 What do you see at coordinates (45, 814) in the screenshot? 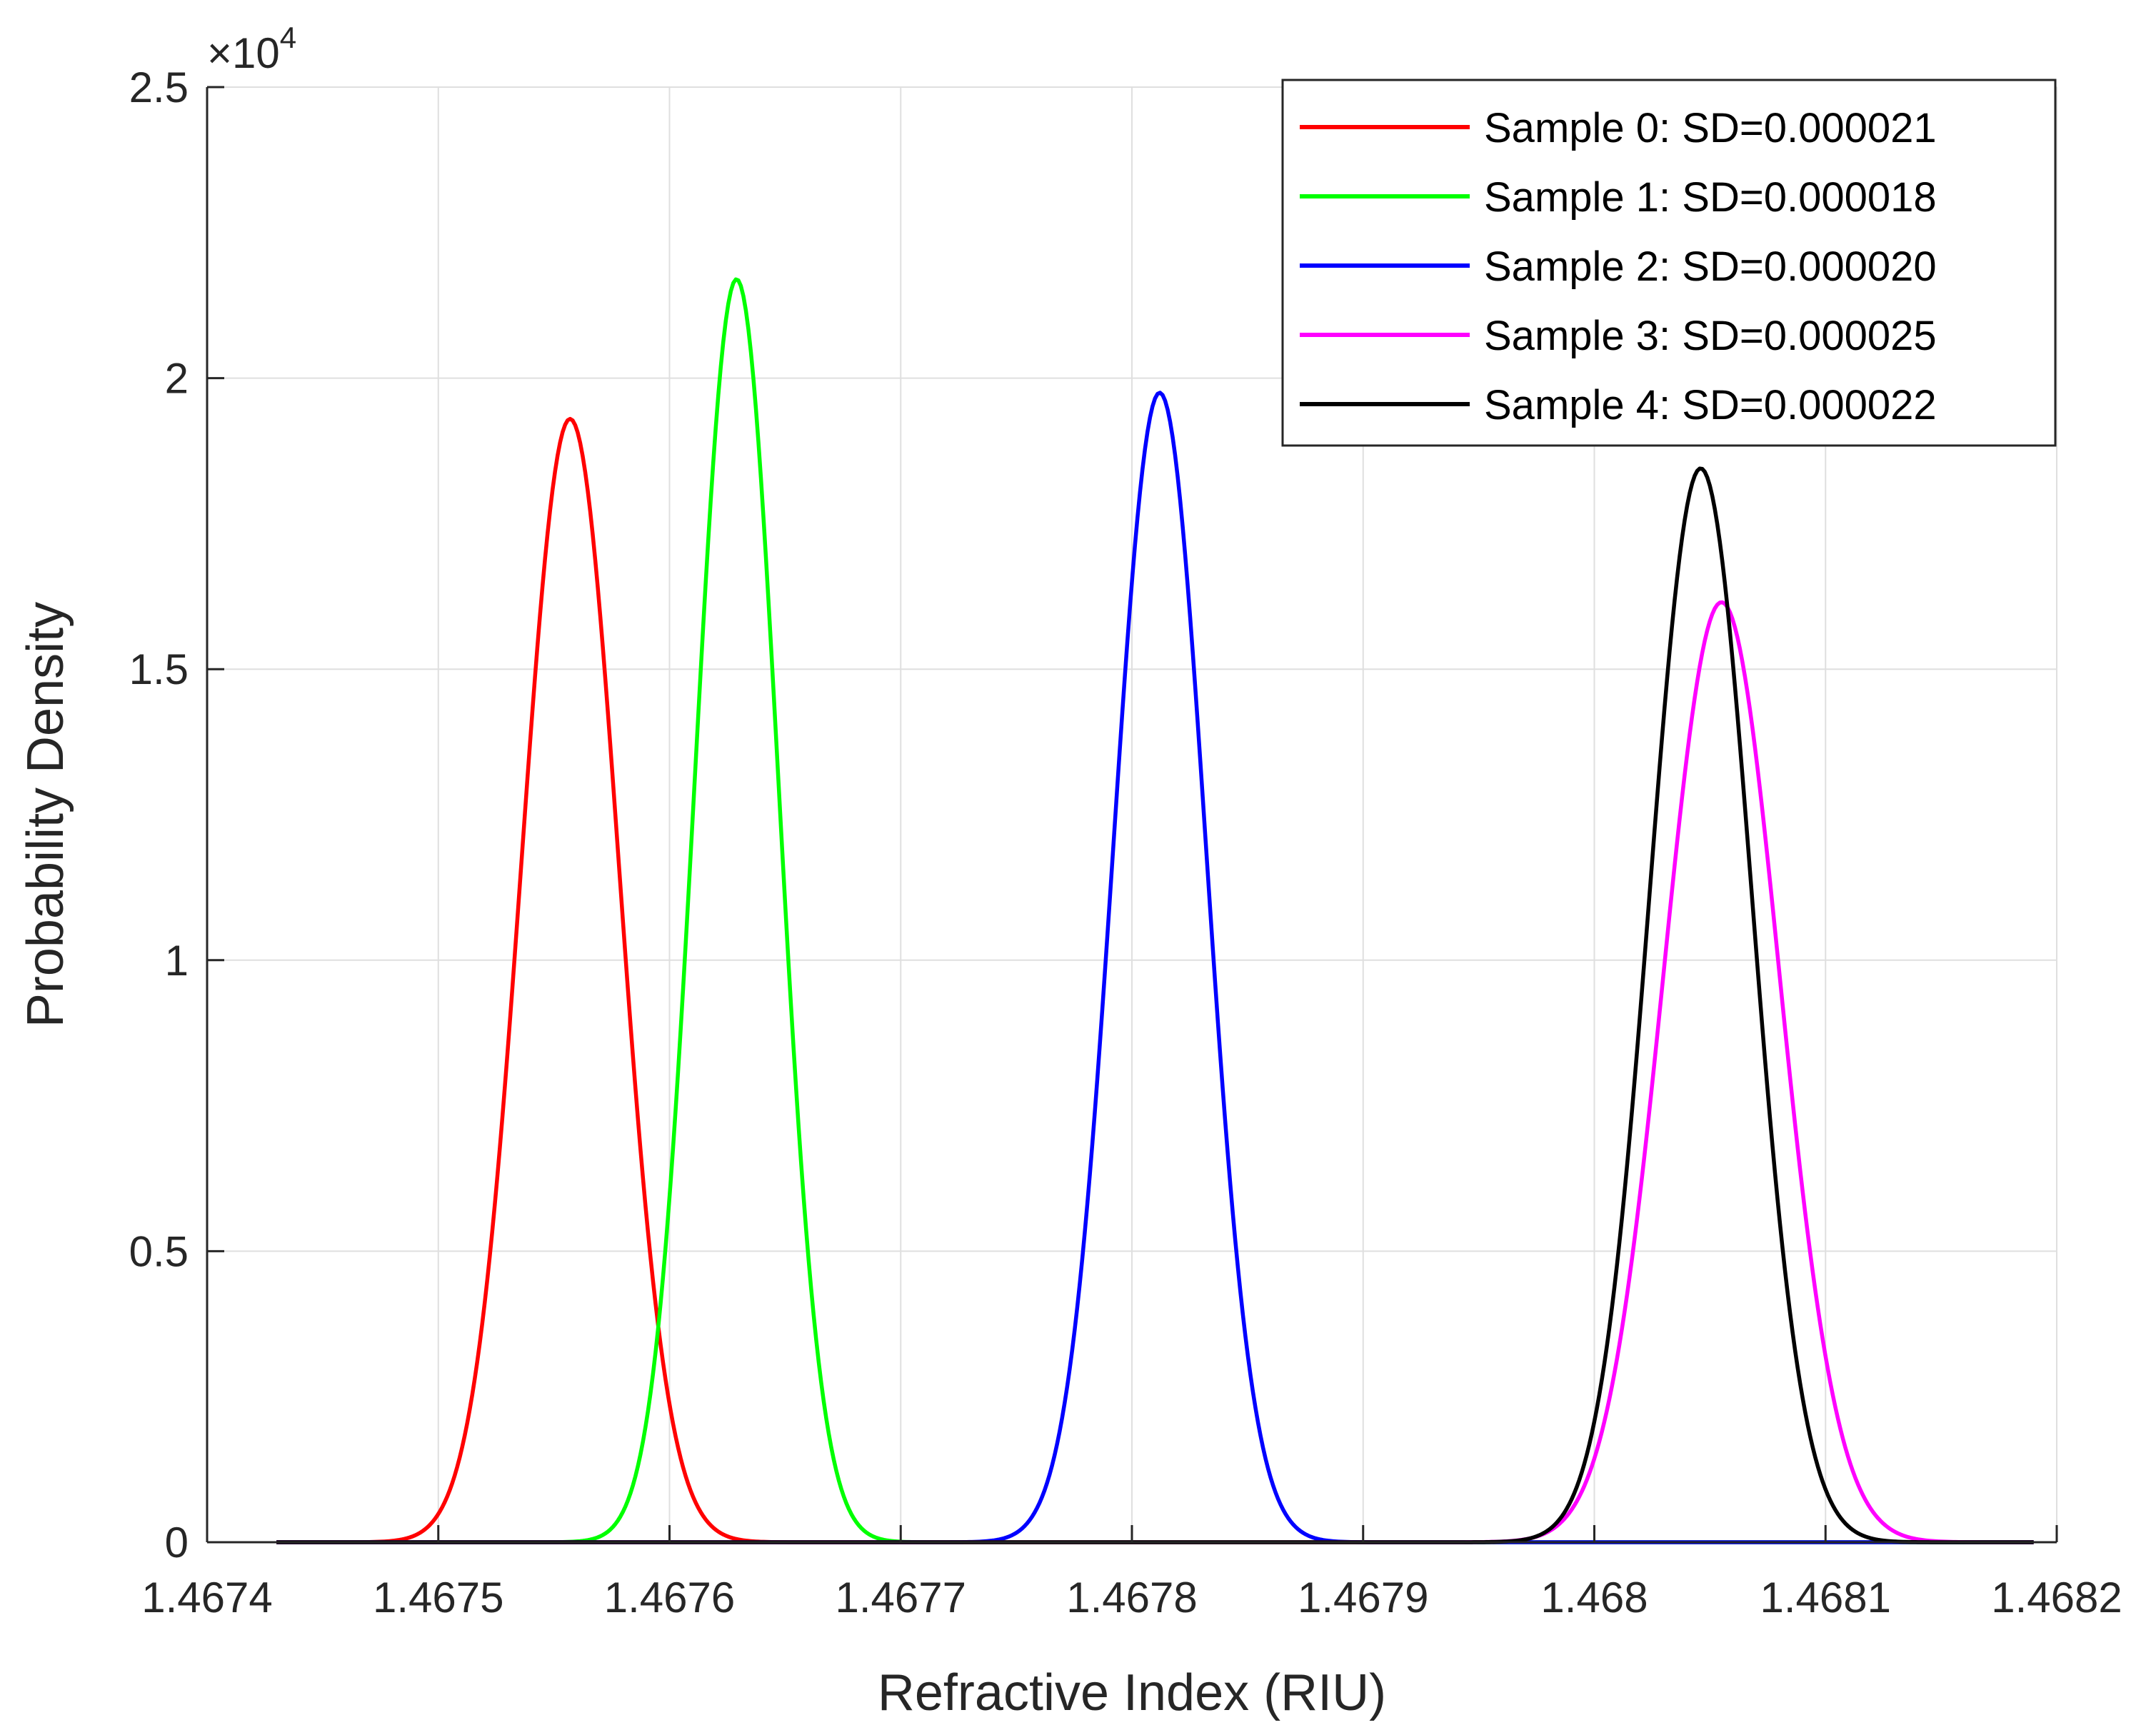
I see `y-axis-title: Probability Density` at bounding box center [45, 814].